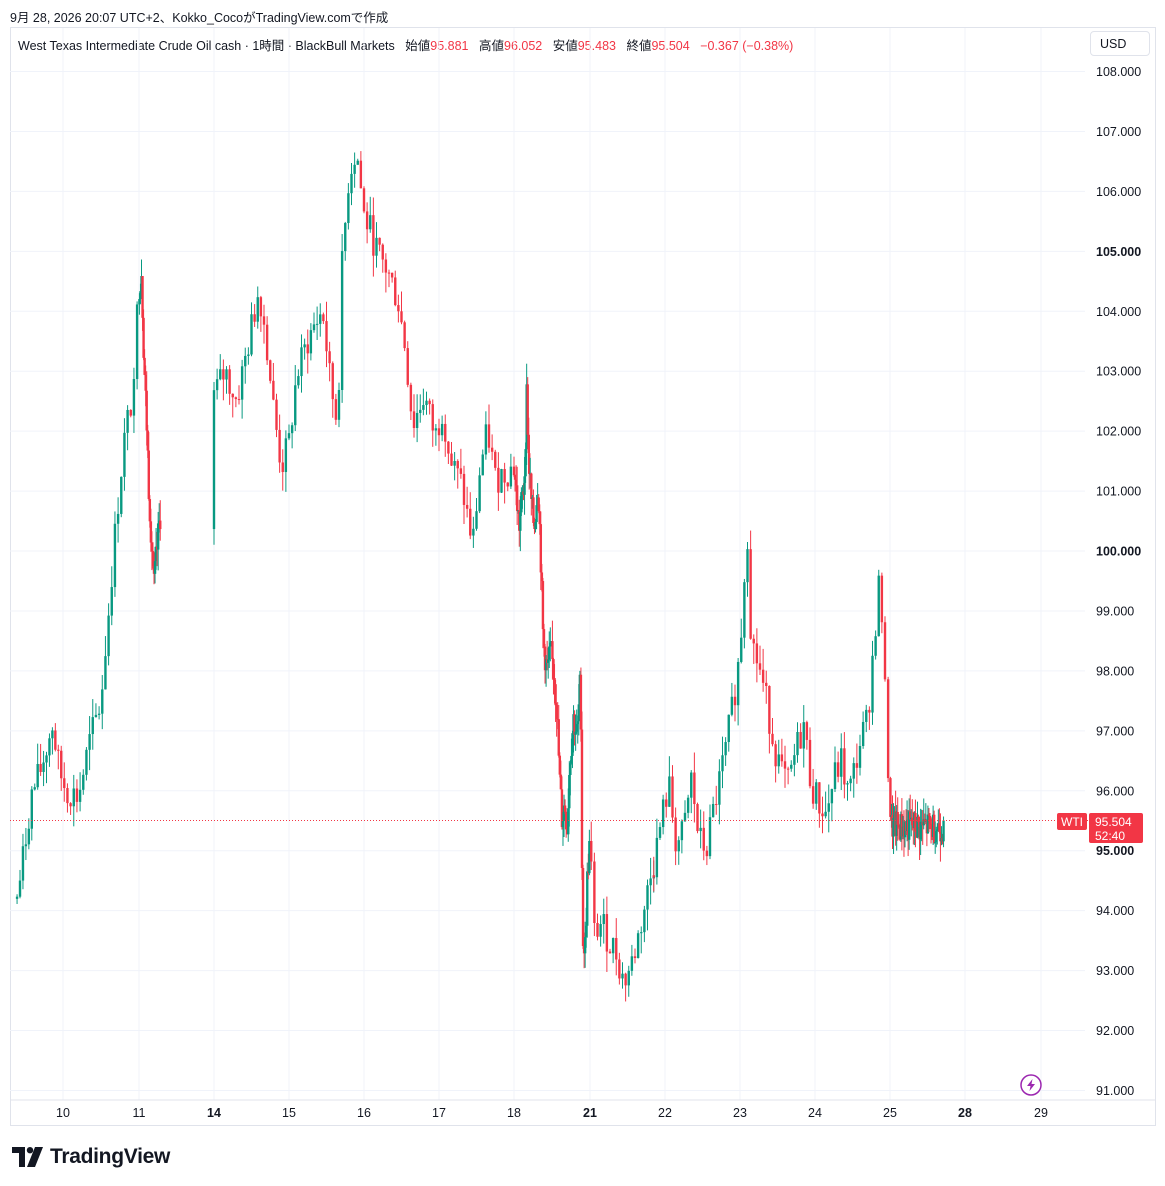 The width and height of the screenshot is (1165, 1186). What do you see at coordinates (1120, 43) in the screenshot?
I see `currency-button: USD` at bounding box center [1120, 43].